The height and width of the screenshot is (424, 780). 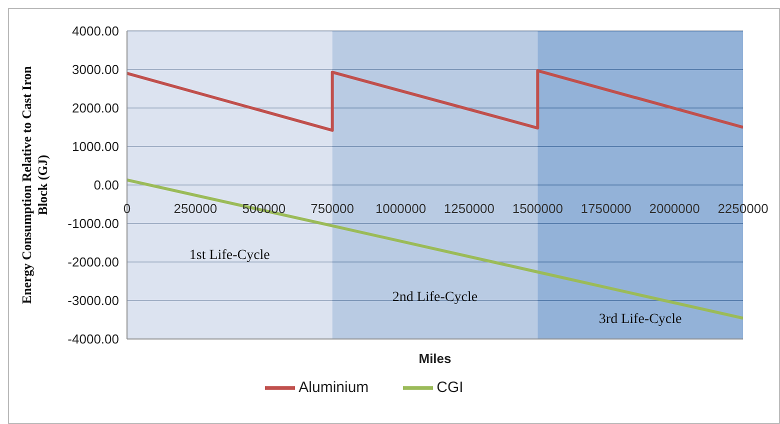 What do you see at coordinates (196, 208) in the screenshot?
I see `x-tick-label: 250000` at bounding box center [196, 208].